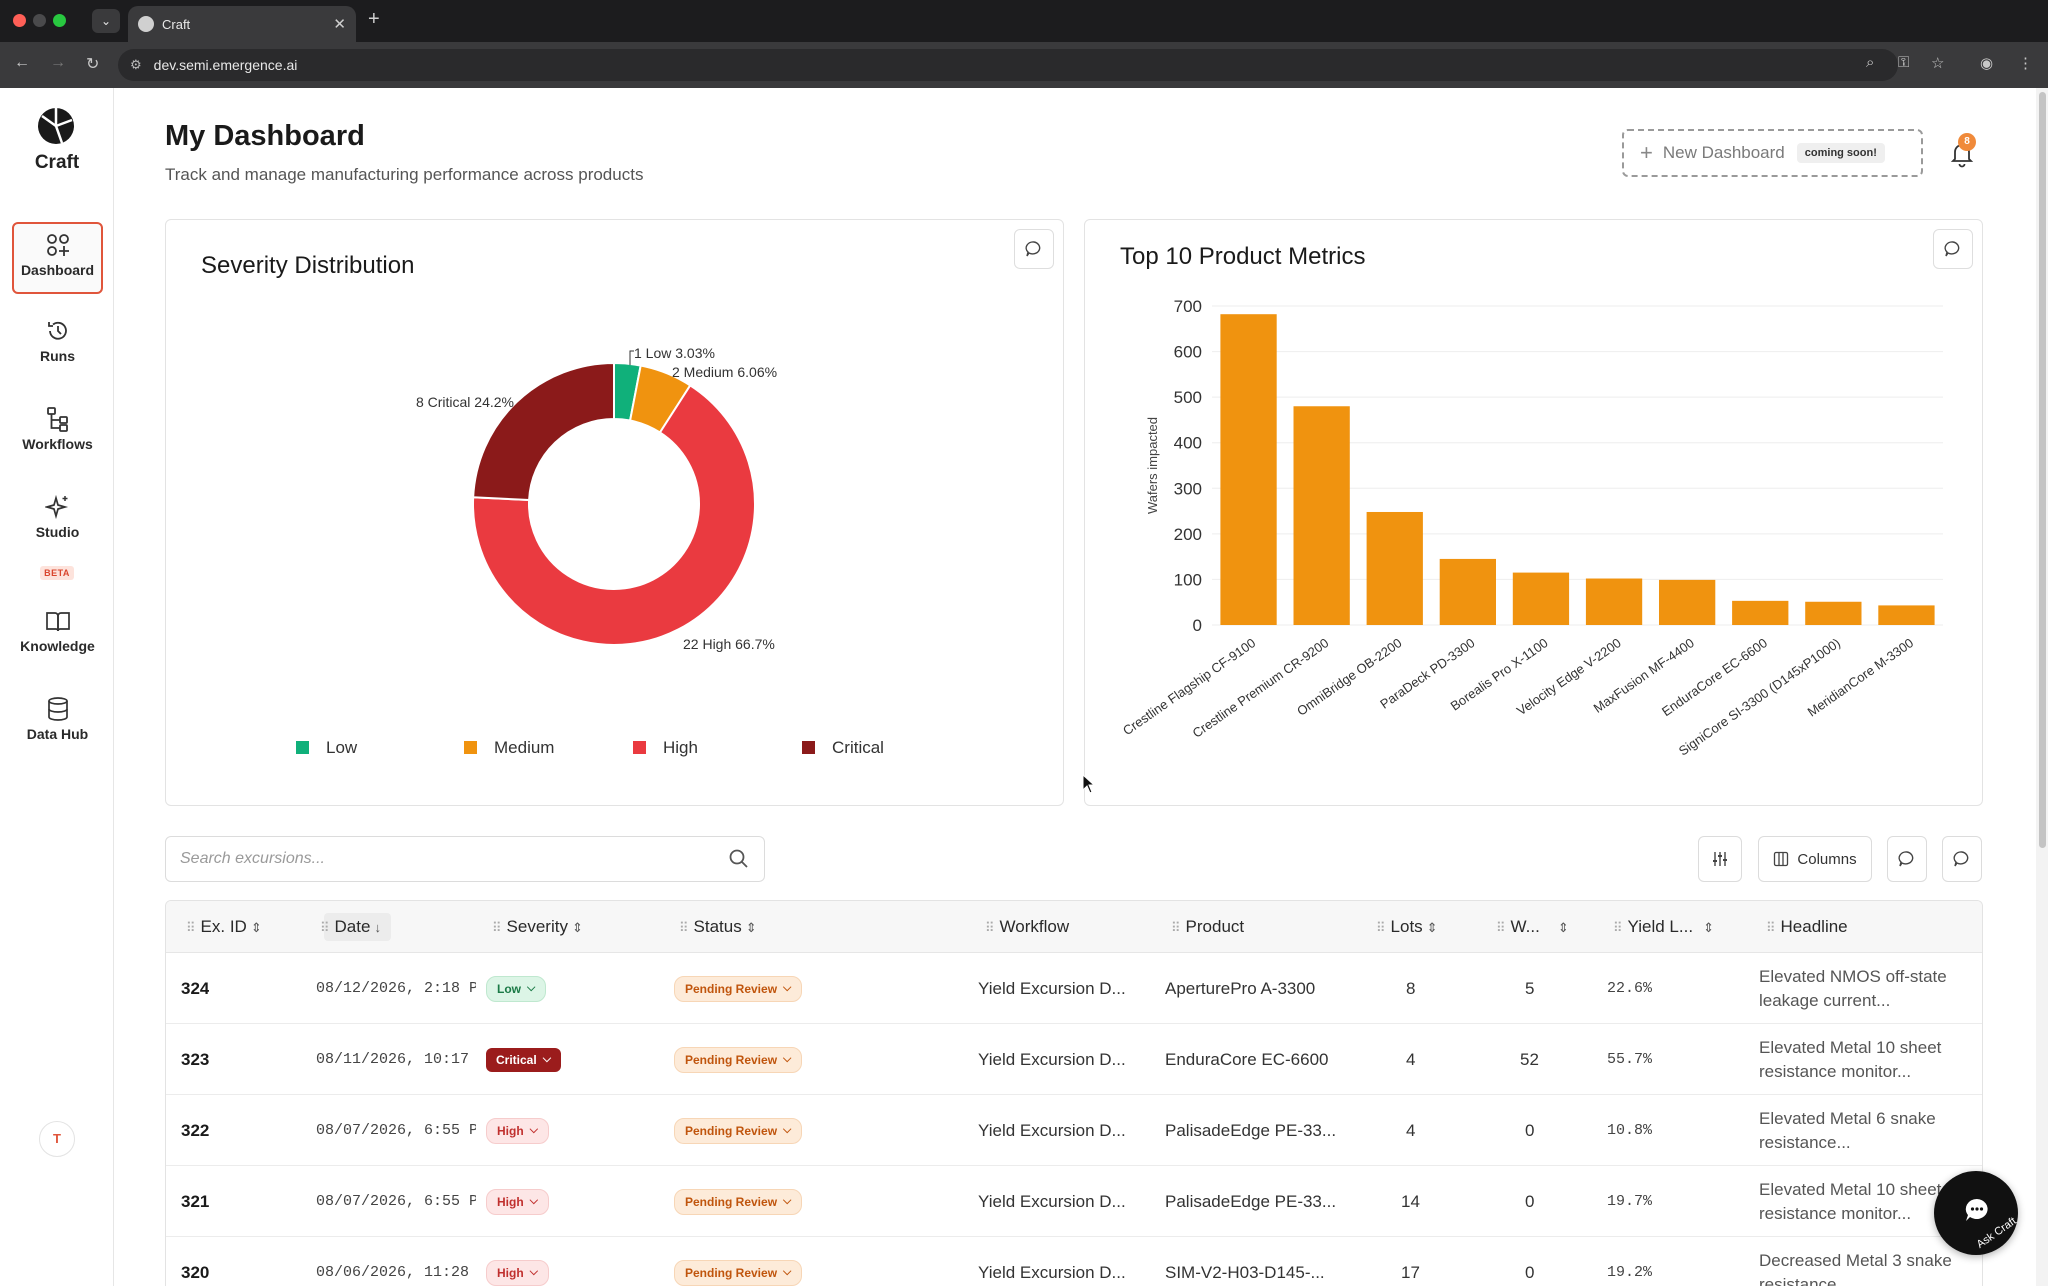 The height and width of the screenshot is (1286, 2048). Describe the element at coordinates (1840, 153) in the screenshot. I see `coming-soon-badge: coming soon!` at that location.